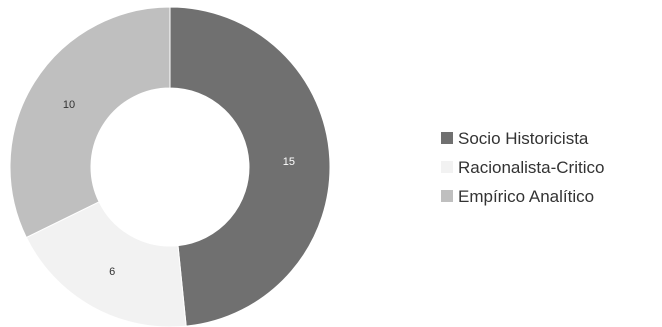 The image size is (662, 327). I want to click on data-label-racionalista-critico: 6, so click(112, 272).